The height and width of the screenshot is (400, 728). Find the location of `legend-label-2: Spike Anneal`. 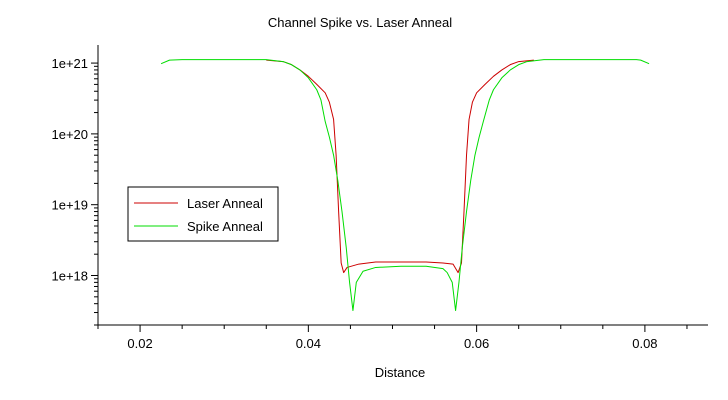

legend-label-2: Spike Anneal is located at coordinates (225, 226).